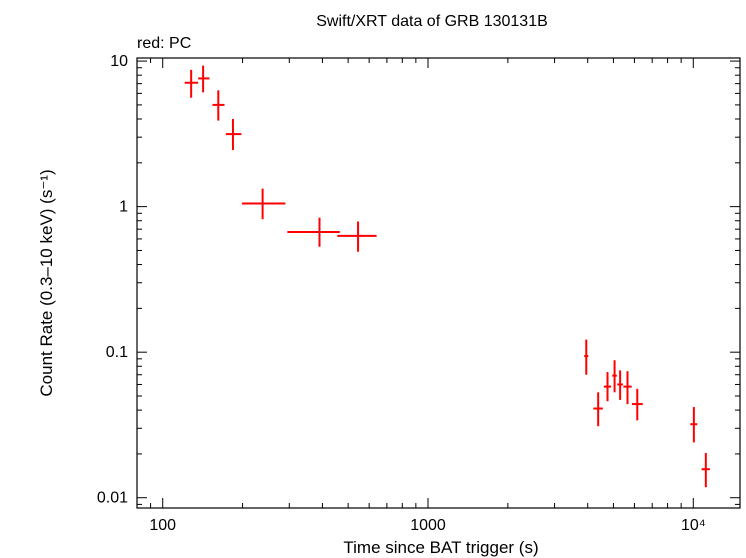  I want to click on chart-subtitle: red: PC, so click(164, 43).